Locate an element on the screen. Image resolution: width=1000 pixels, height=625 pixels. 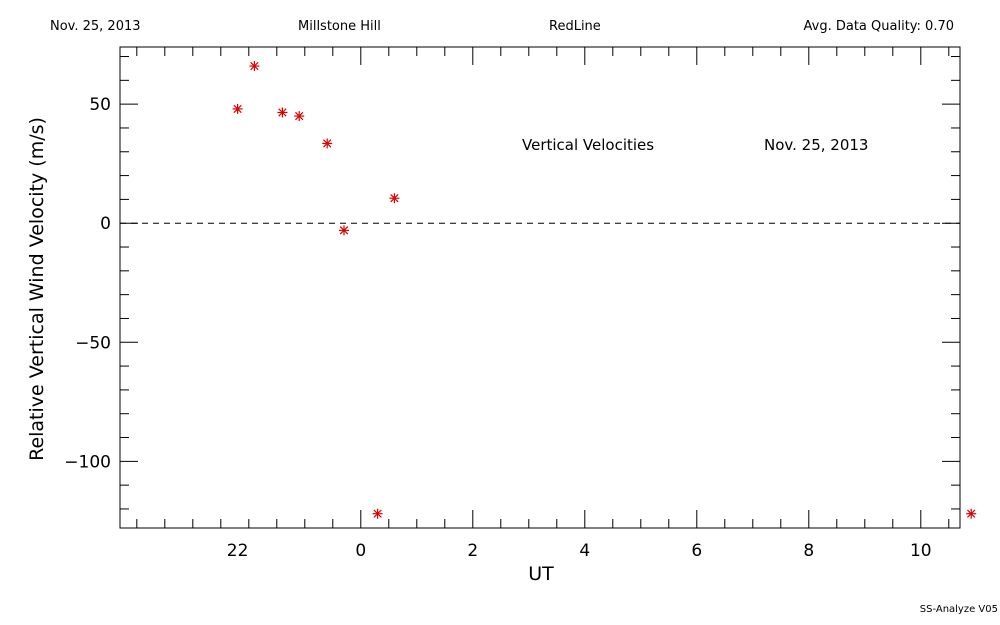
x-tick-label: 0 is located at coordinates (360, 551).